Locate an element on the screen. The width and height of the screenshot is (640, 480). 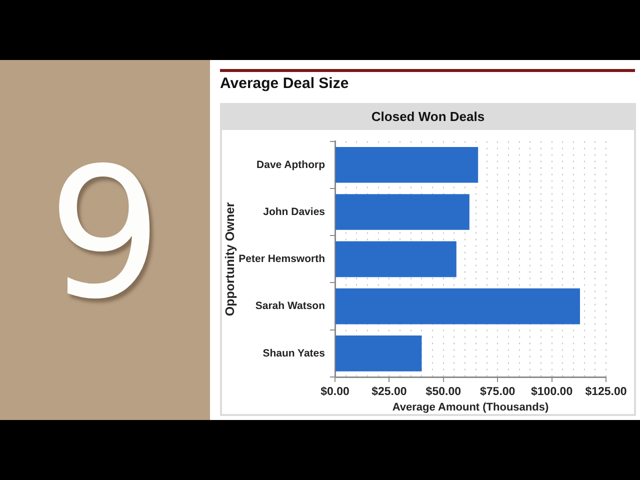
x-tick-label: $100.00 is located at coordinates (552, 392).